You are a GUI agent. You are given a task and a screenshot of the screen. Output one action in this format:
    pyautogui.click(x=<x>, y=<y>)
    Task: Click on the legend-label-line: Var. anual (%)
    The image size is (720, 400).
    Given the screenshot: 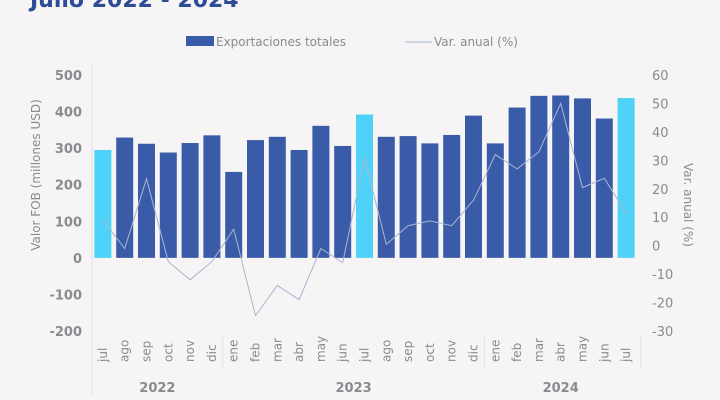 What is the action you would take?
    pyautogui.click(x=476, y=42)
    